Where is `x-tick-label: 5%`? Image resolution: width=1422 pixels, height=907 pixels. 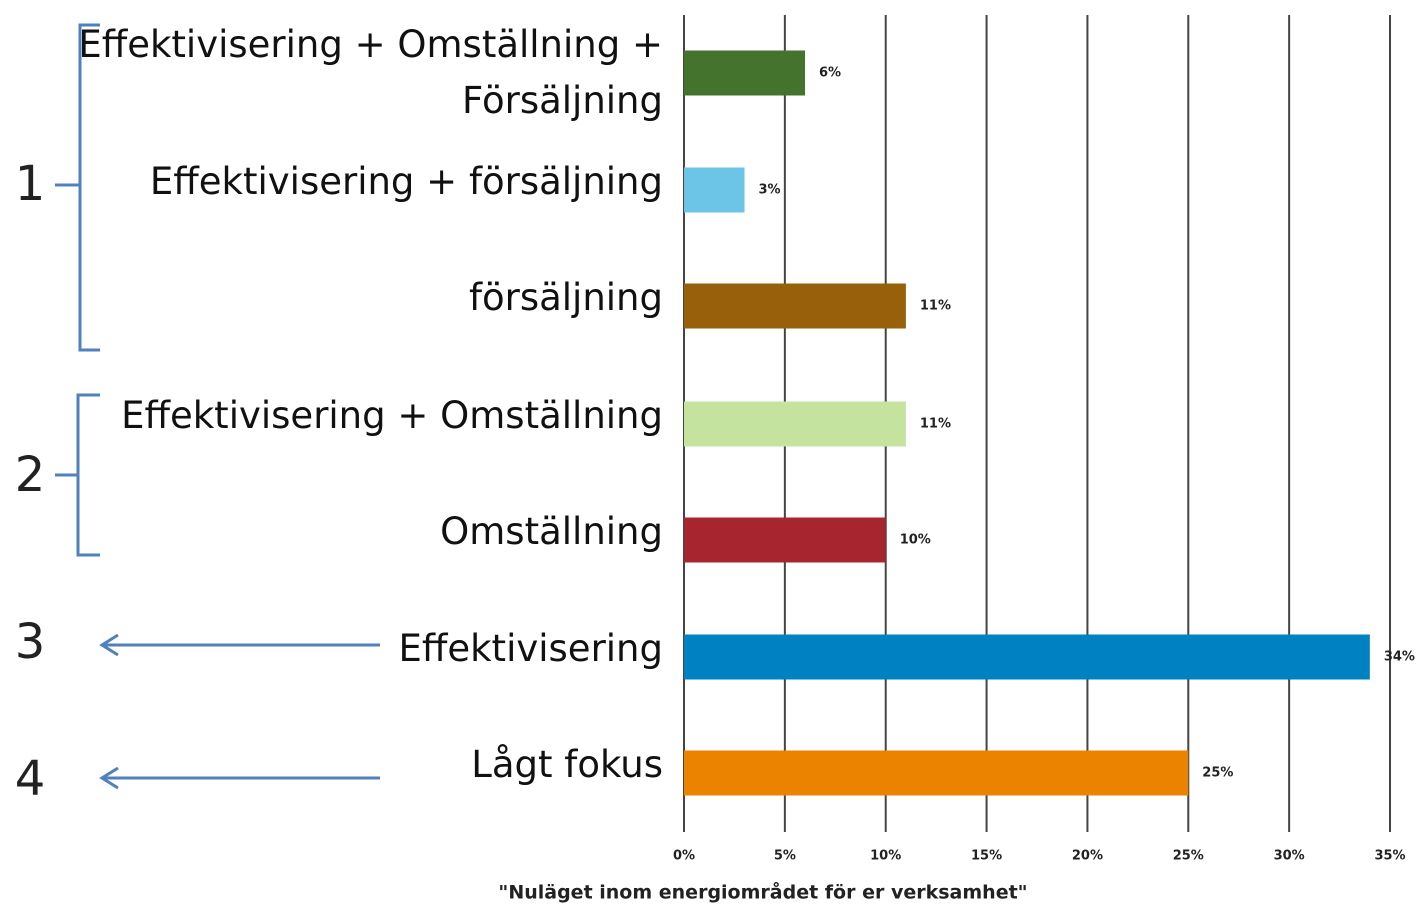 x-tick-label: 5% is located at coordinates (785, 856).